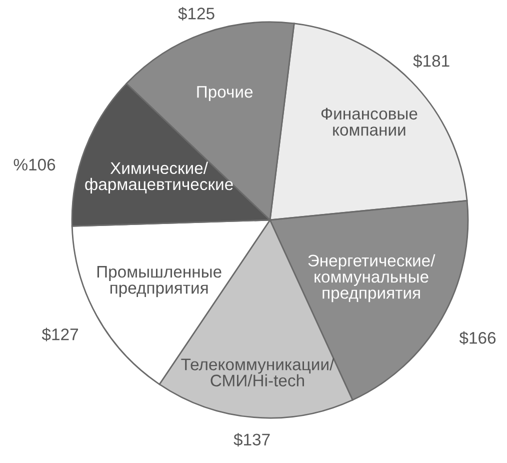 This screenshot has width=507, height=463. Describe the element at coordinates (60, 335) in the screenshot. I see `data-label: $127` at that location.